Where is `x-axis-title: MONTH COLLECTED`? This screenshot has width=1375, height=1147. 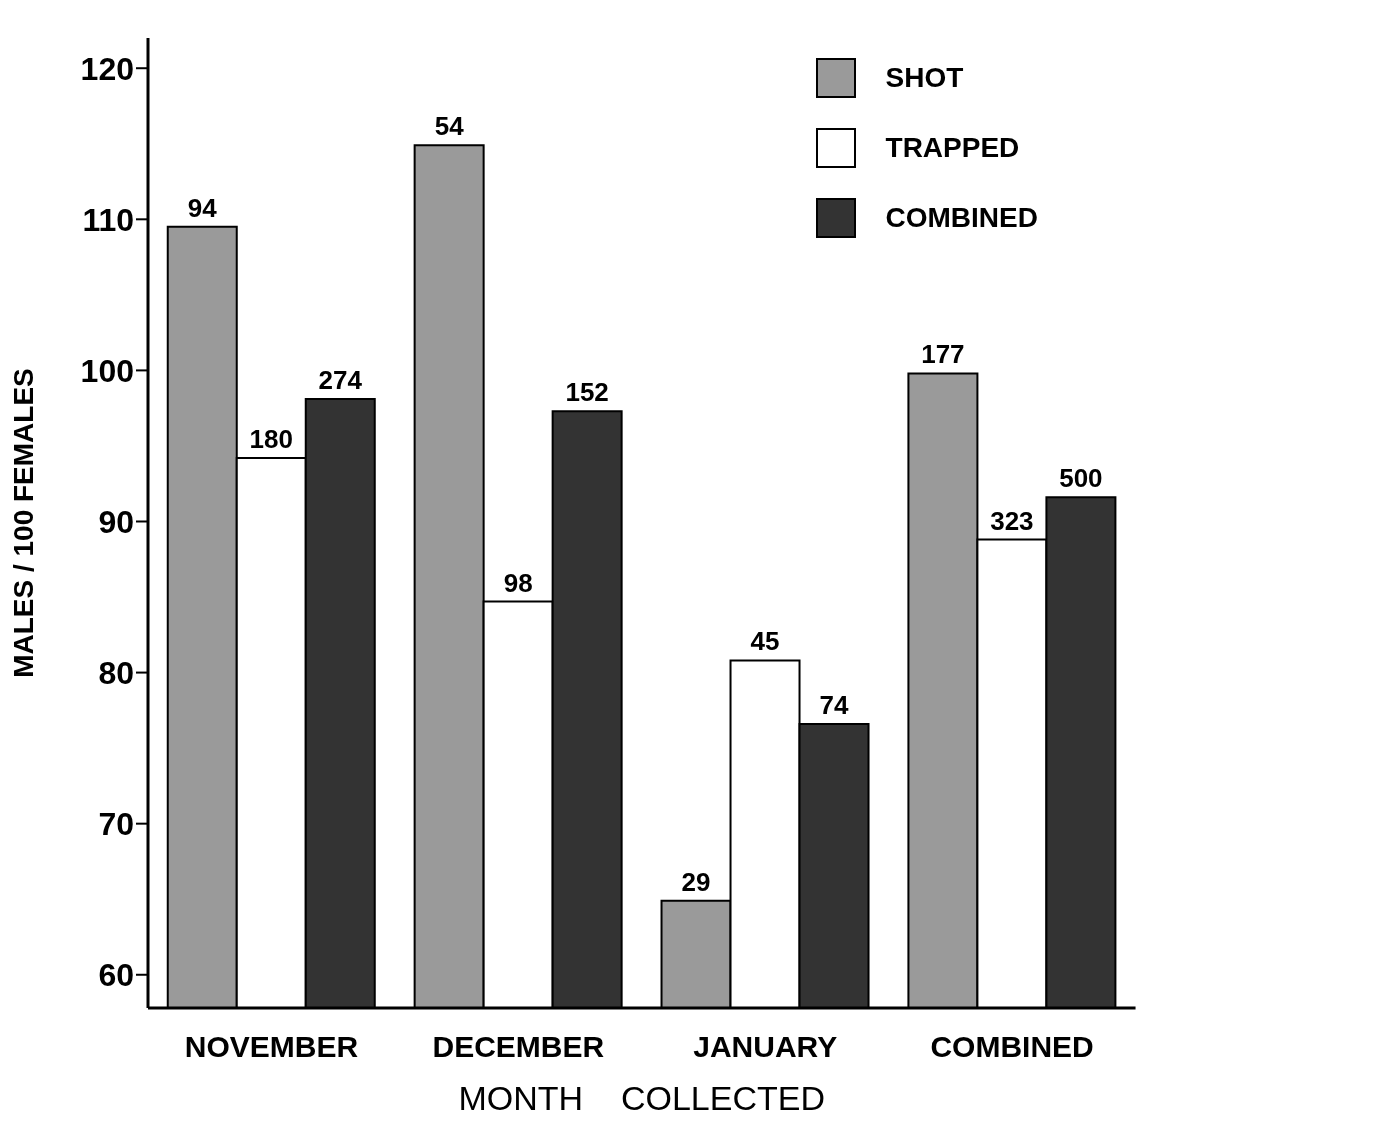
x-axis-title: MONTH COLLECTED is located at coordinates (642, 1098).